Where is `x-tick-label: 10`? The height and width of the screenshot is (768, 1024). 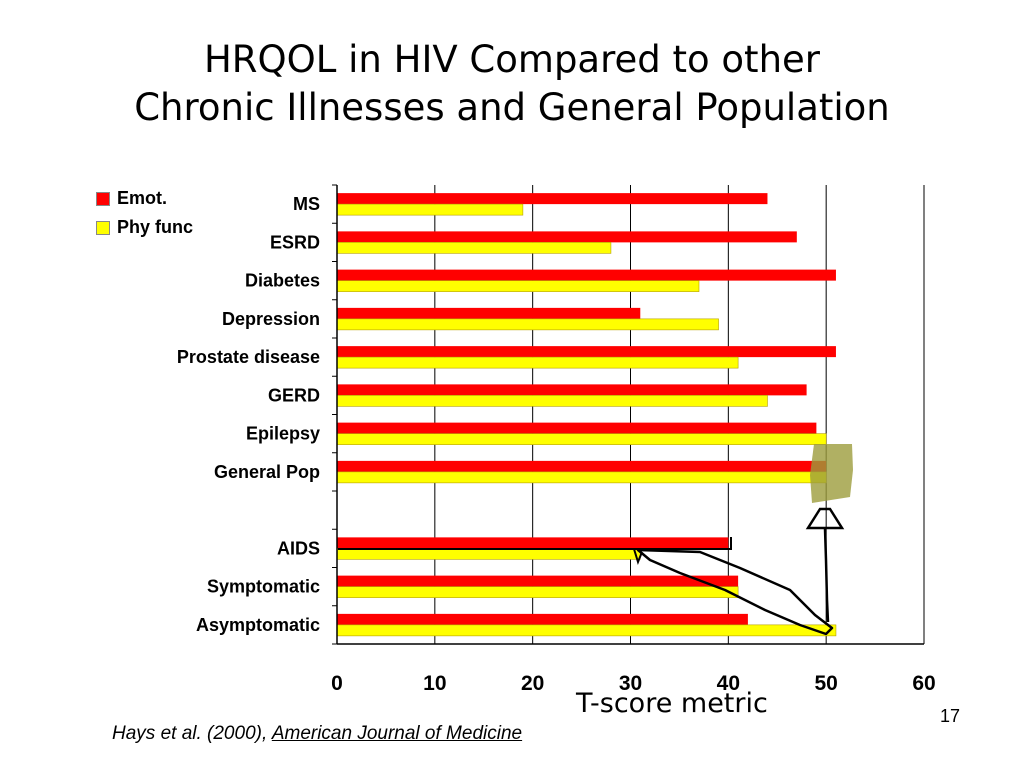 x-tick-label: 10 is located at coordinates (434, 683).